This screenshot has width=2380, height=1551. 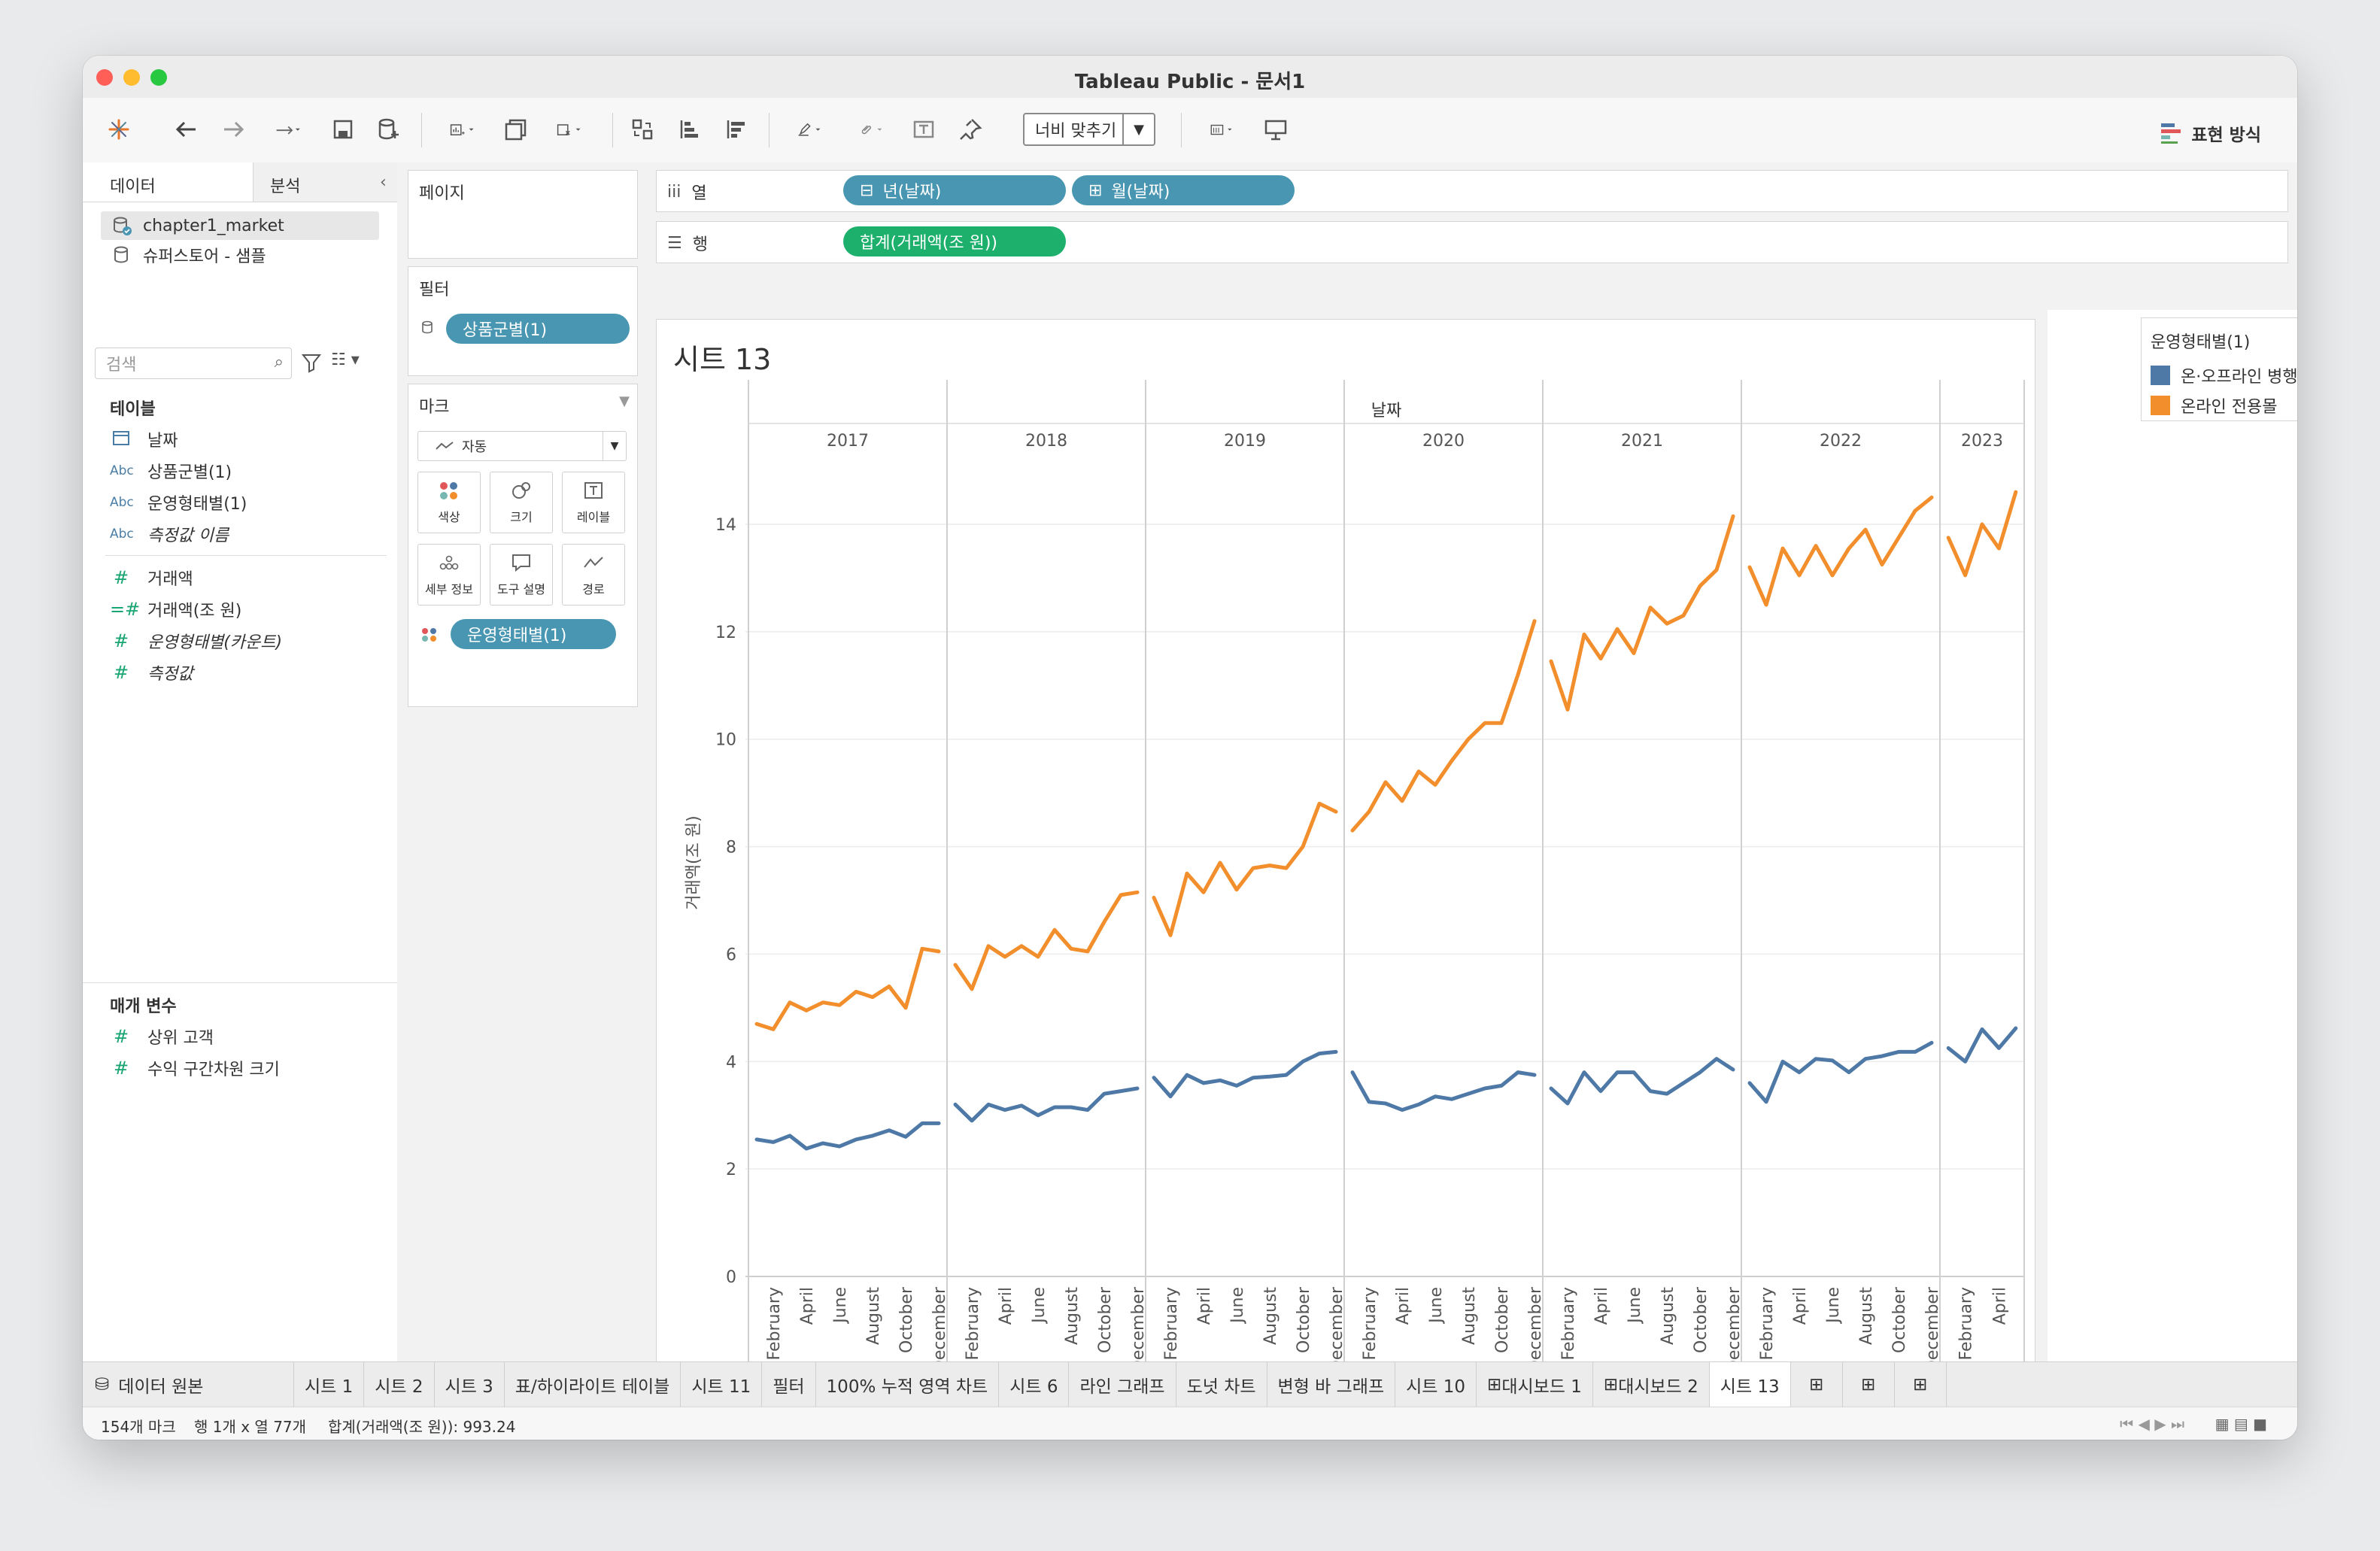 I want to click on field-item: # 거래액, so click(x=151, y=578).